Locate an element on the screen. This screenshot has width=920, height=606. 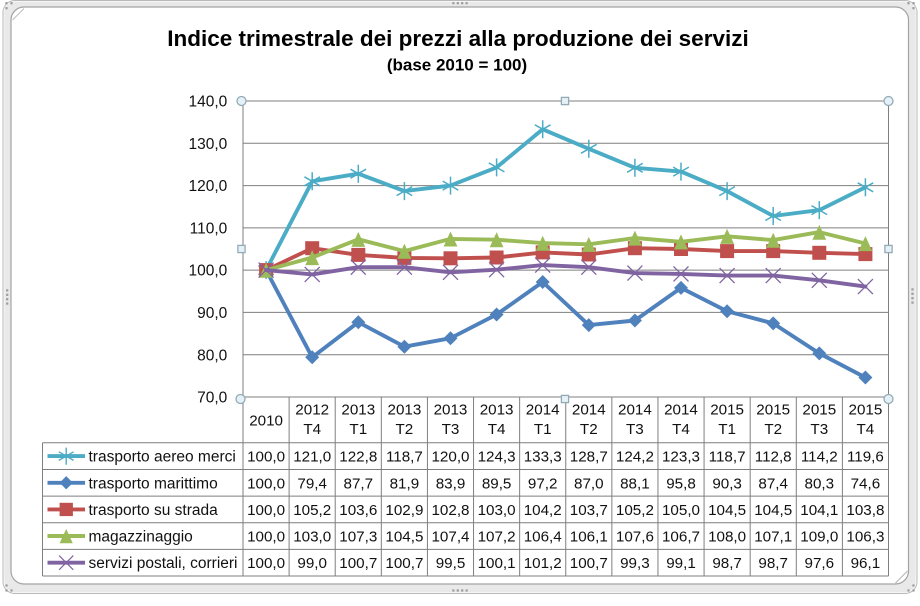
svg-text: 114,2 is located at coordinates (819, 457).